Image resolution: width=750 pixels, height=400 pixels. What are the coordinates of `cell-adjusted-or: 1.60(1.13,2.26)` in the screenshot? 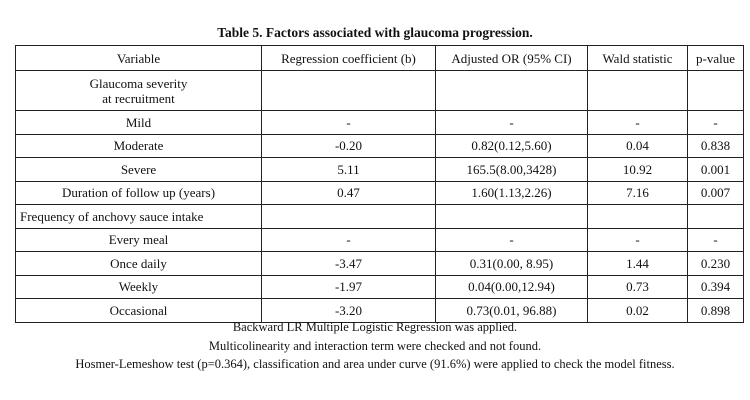 It's located at (511, 192).